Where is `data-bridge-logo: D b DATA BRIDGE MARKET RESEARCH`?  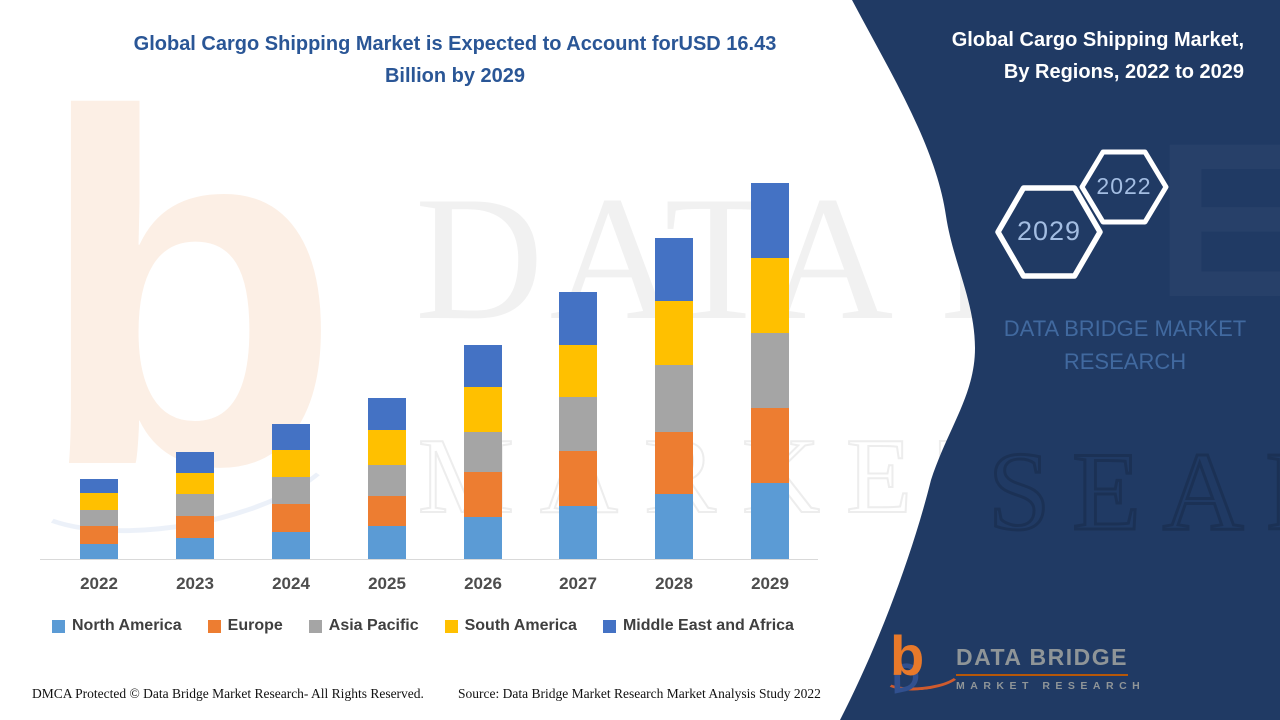 data-bridge-logo: D b DATA BRIDGE MARKET RESEARCH is located at coordinates (1012, 672).